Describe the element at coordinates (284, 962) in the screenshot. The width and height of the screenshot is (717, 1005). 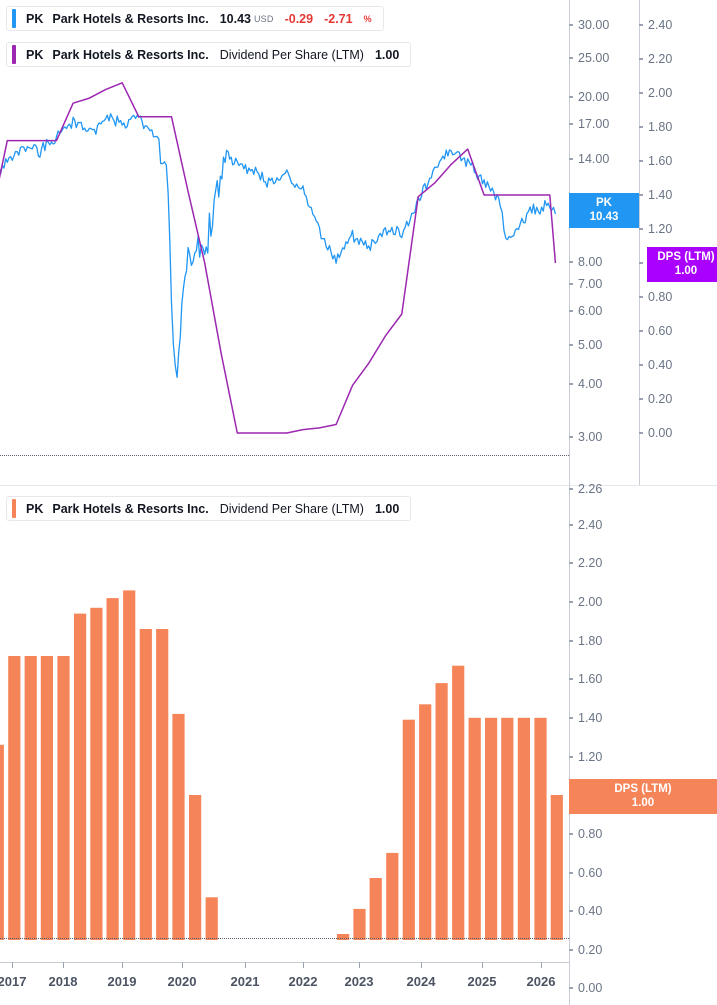
I see `x-axis-rule` at that location.